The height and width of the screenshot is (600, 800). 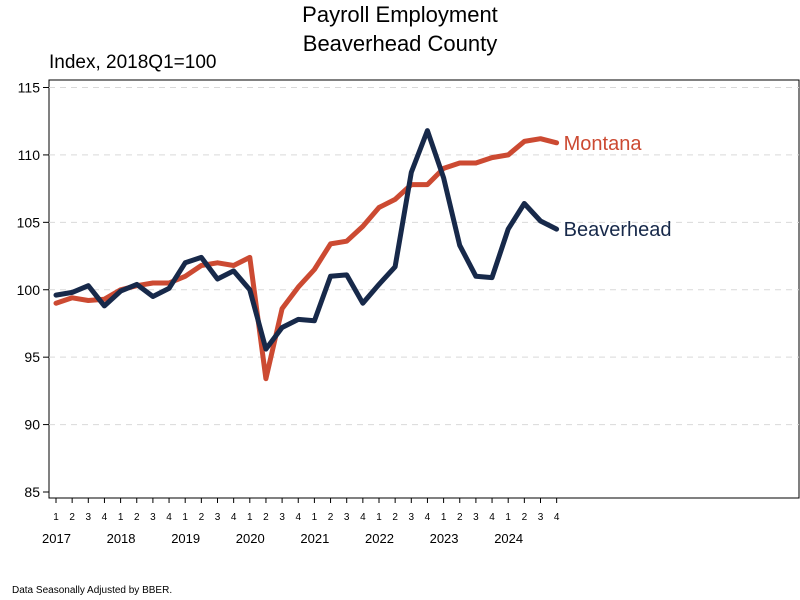 I want to click on x-year-label: 2018, so click(x=121, y=538).